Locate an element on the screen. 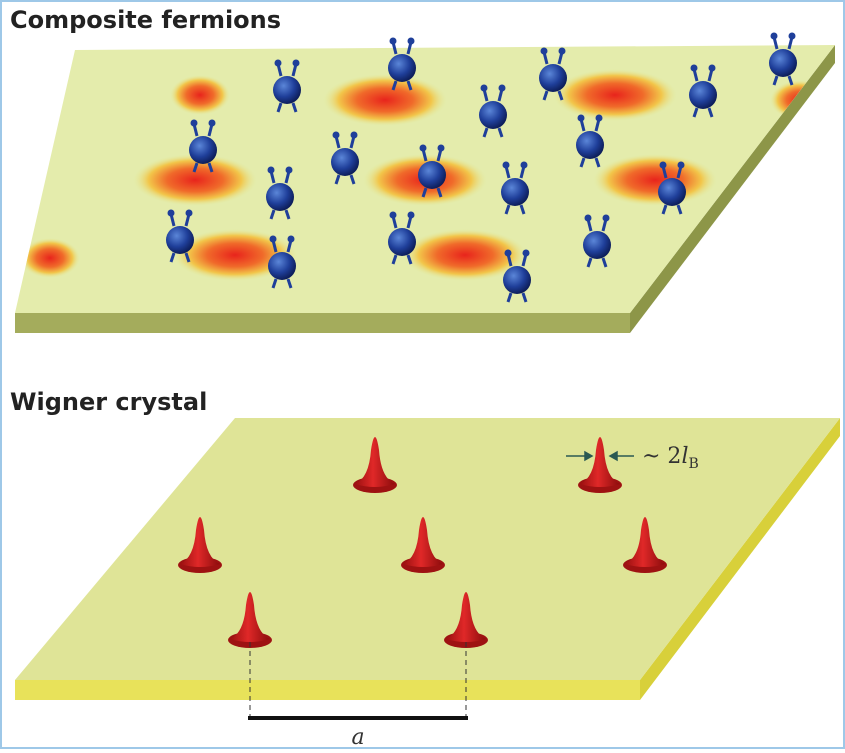 The width and height of the screenshot is (845, 753). panel-title: Wigner crystal is located at coordinates (108, 402).